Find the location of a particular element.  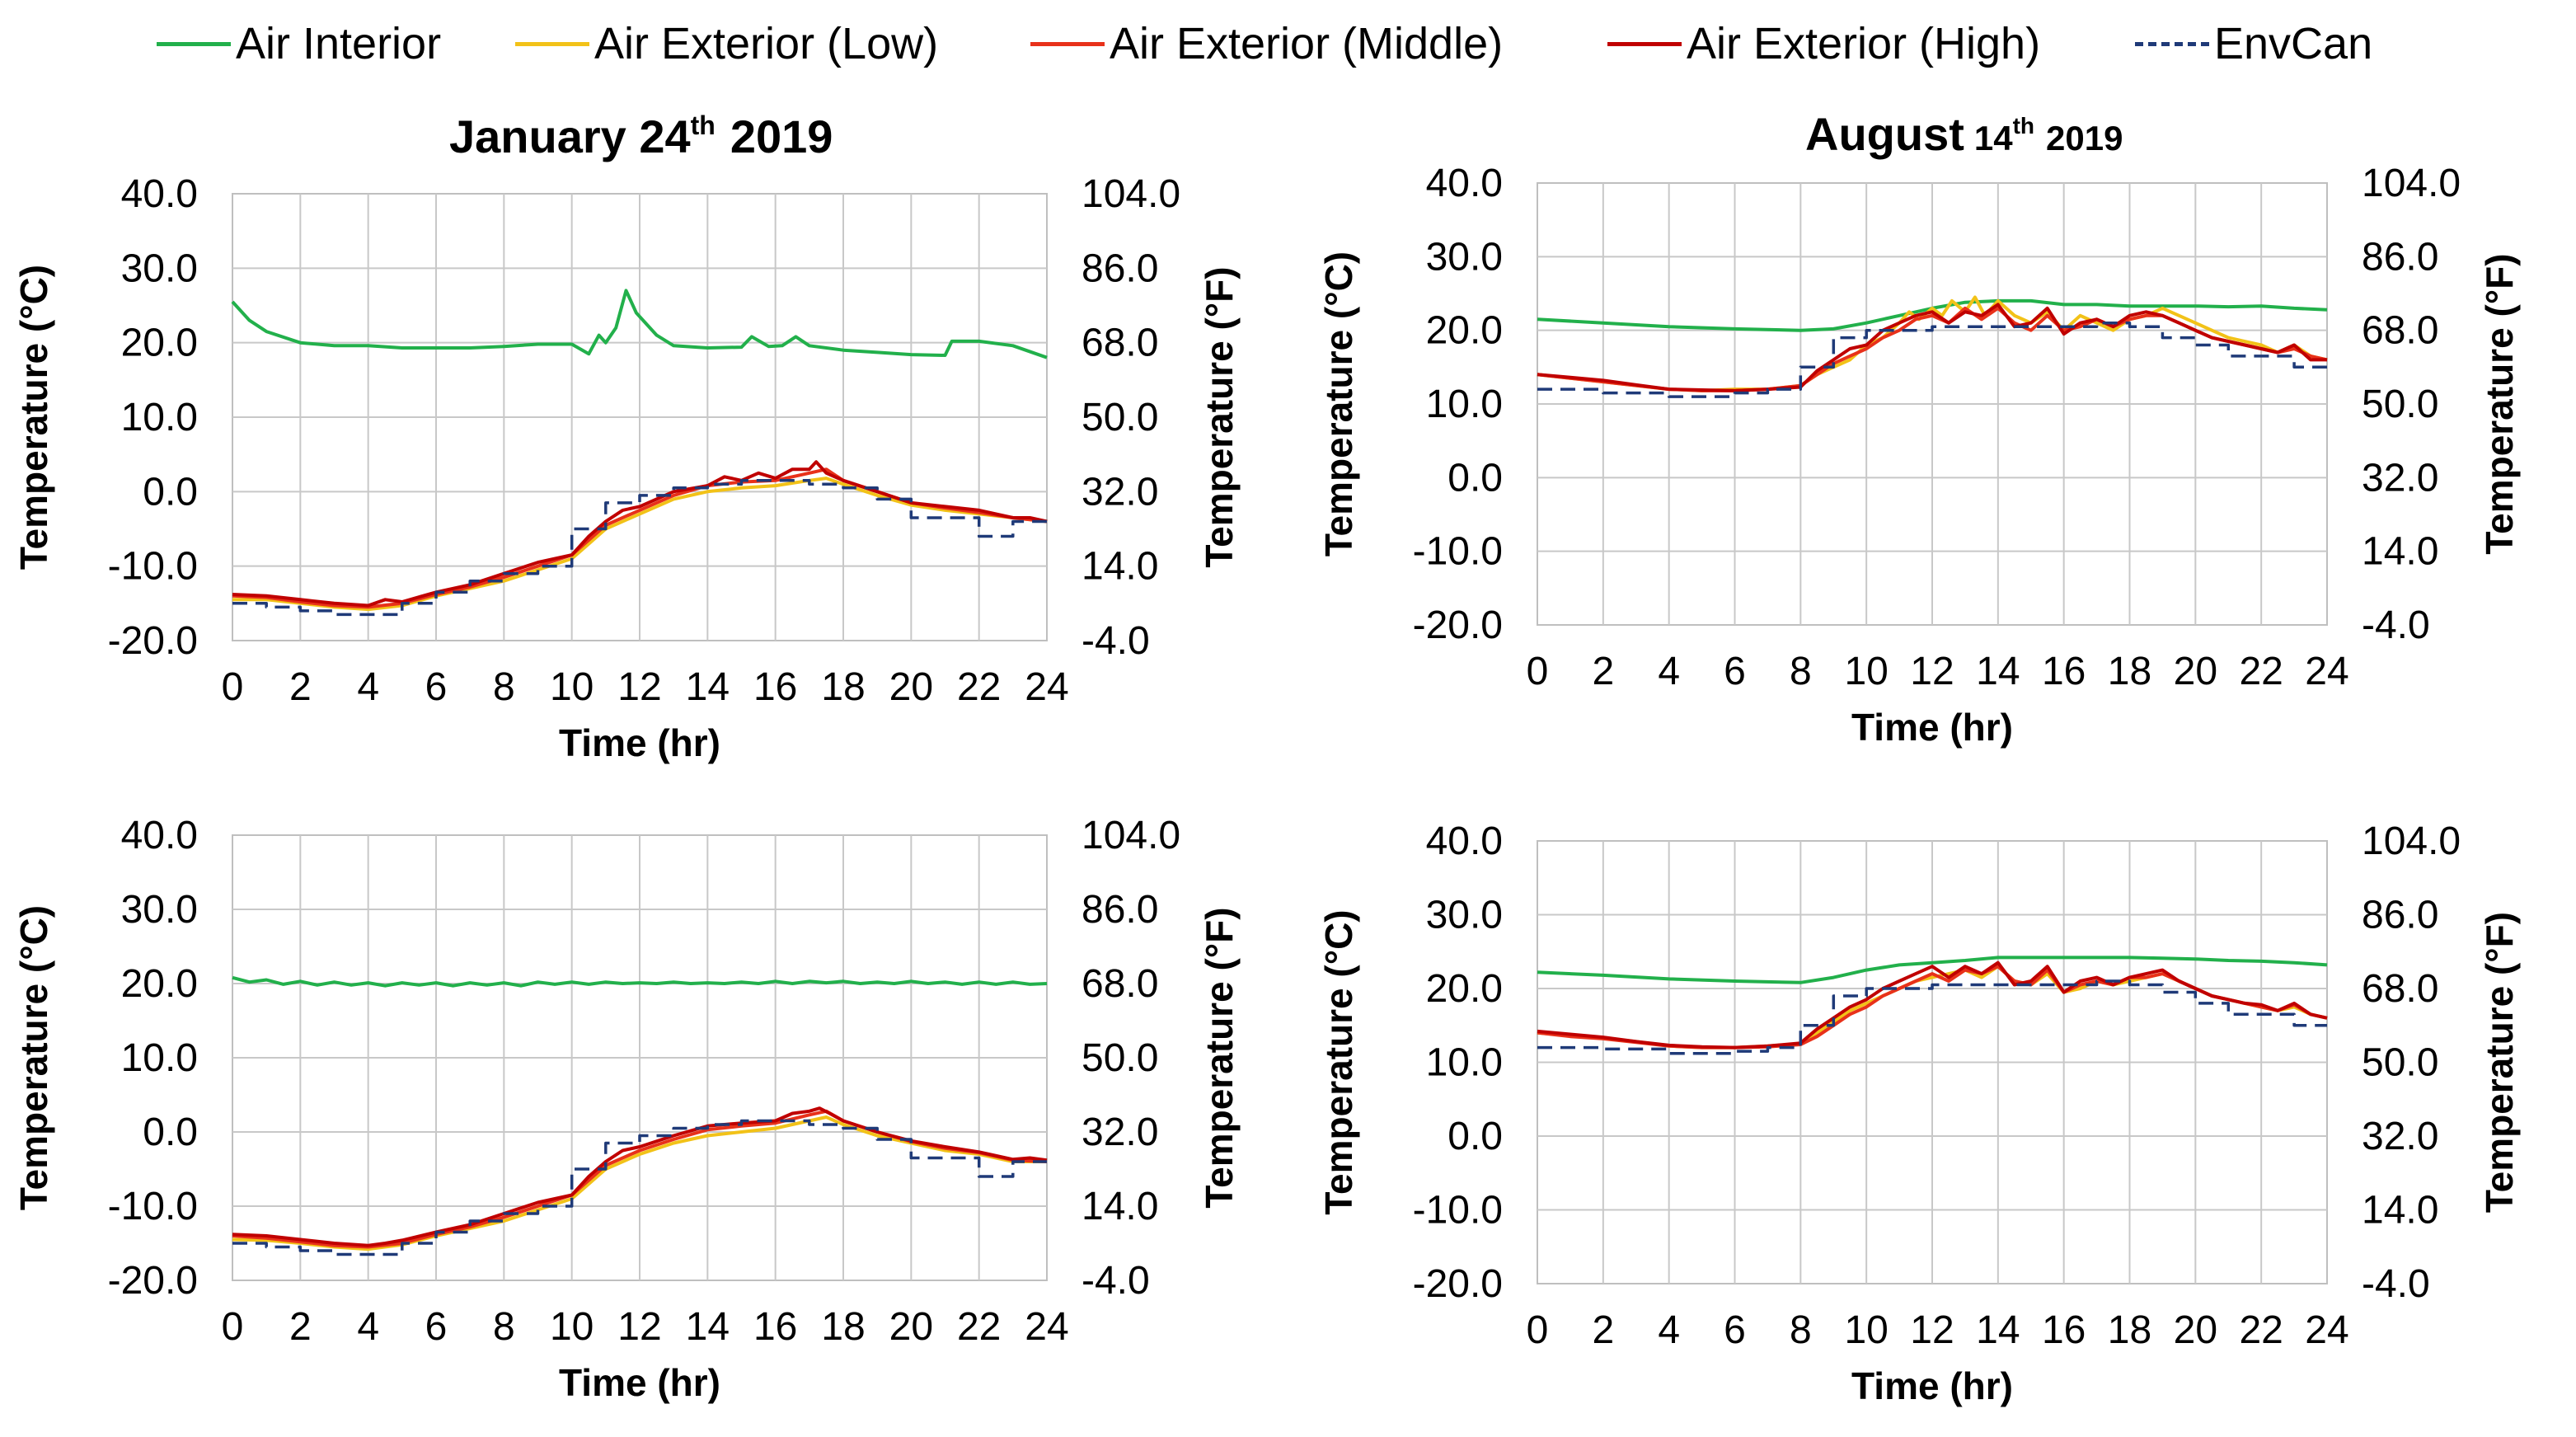

x-tick-label: 0 is located at coordinates (233, 687).